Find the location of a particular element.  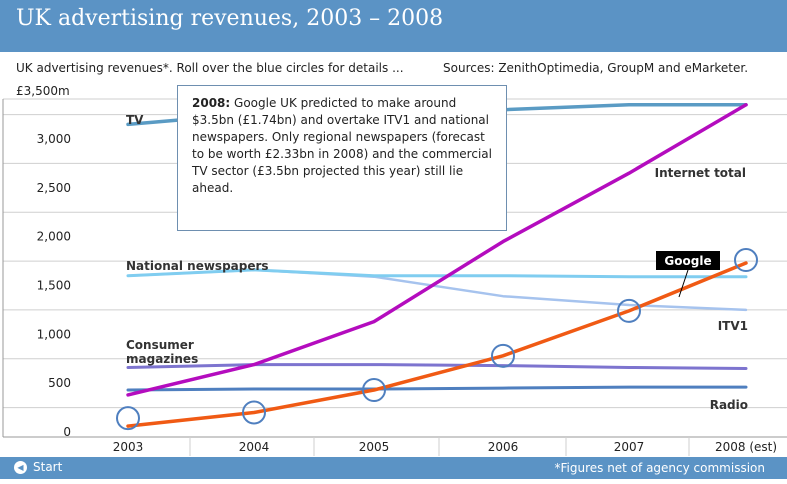

tooltip-year: 2008: is located at coordinates (211, 103).